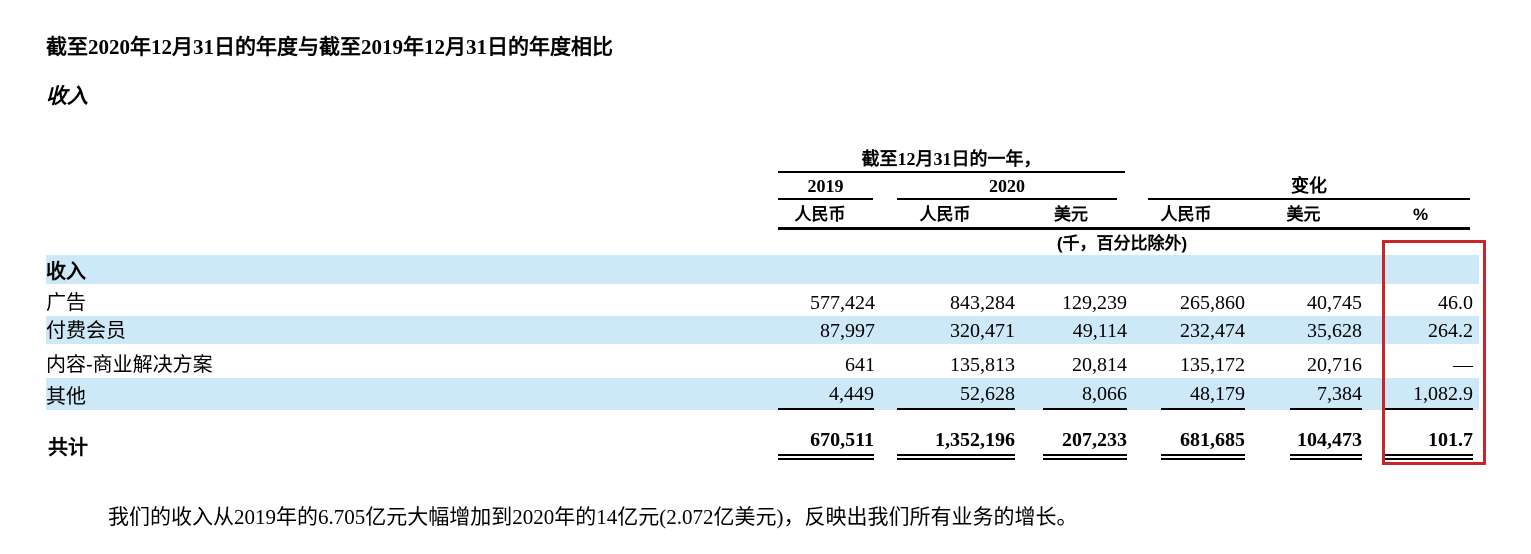 The image size is (1531, 554). Describe the element at coordinates (1450, 331) in the screenshot. I see `cell-value: 264.2` at that location.